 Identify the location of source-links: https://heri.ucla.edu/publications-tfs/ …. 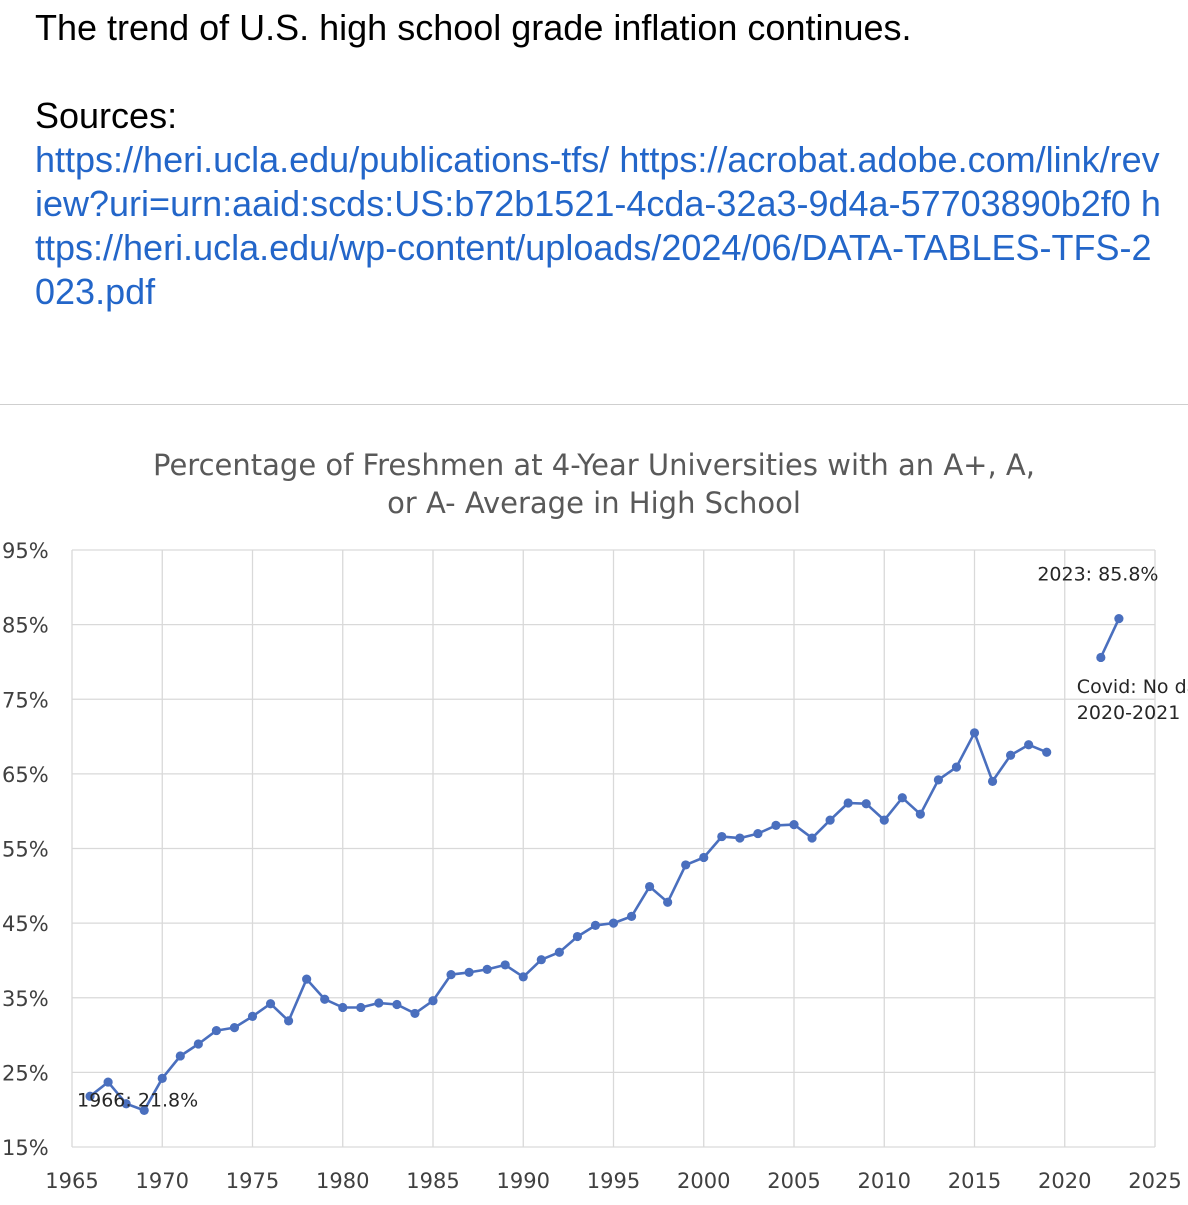
(600, 226).